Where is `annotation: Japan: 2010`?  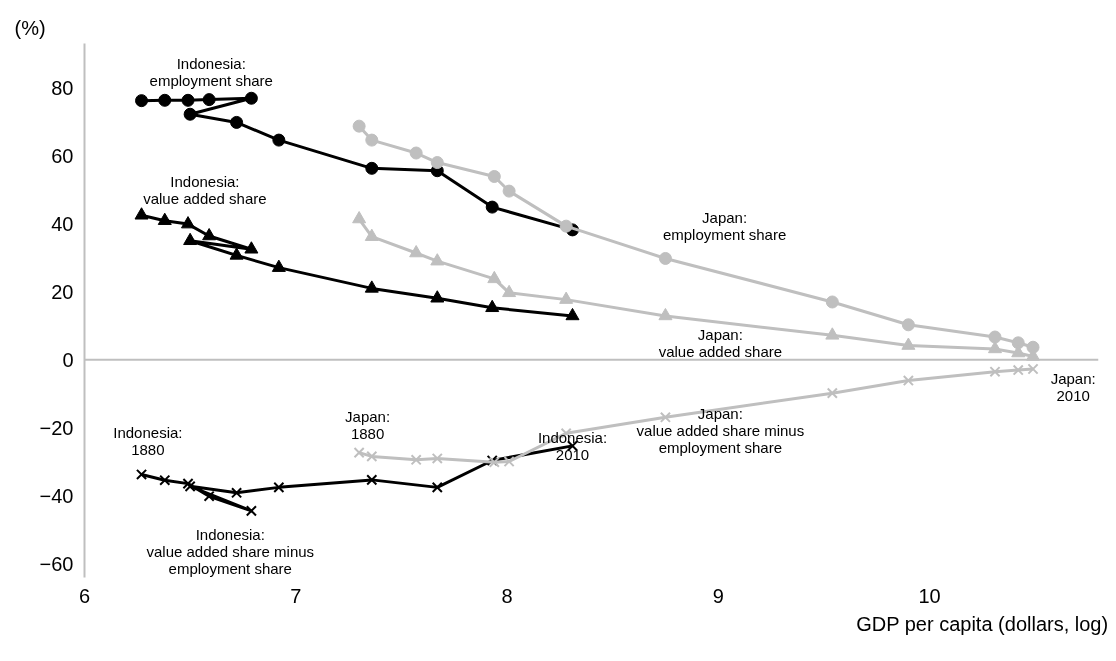 annotation: Japan: 2010 is located at coordinates (1073, 387).